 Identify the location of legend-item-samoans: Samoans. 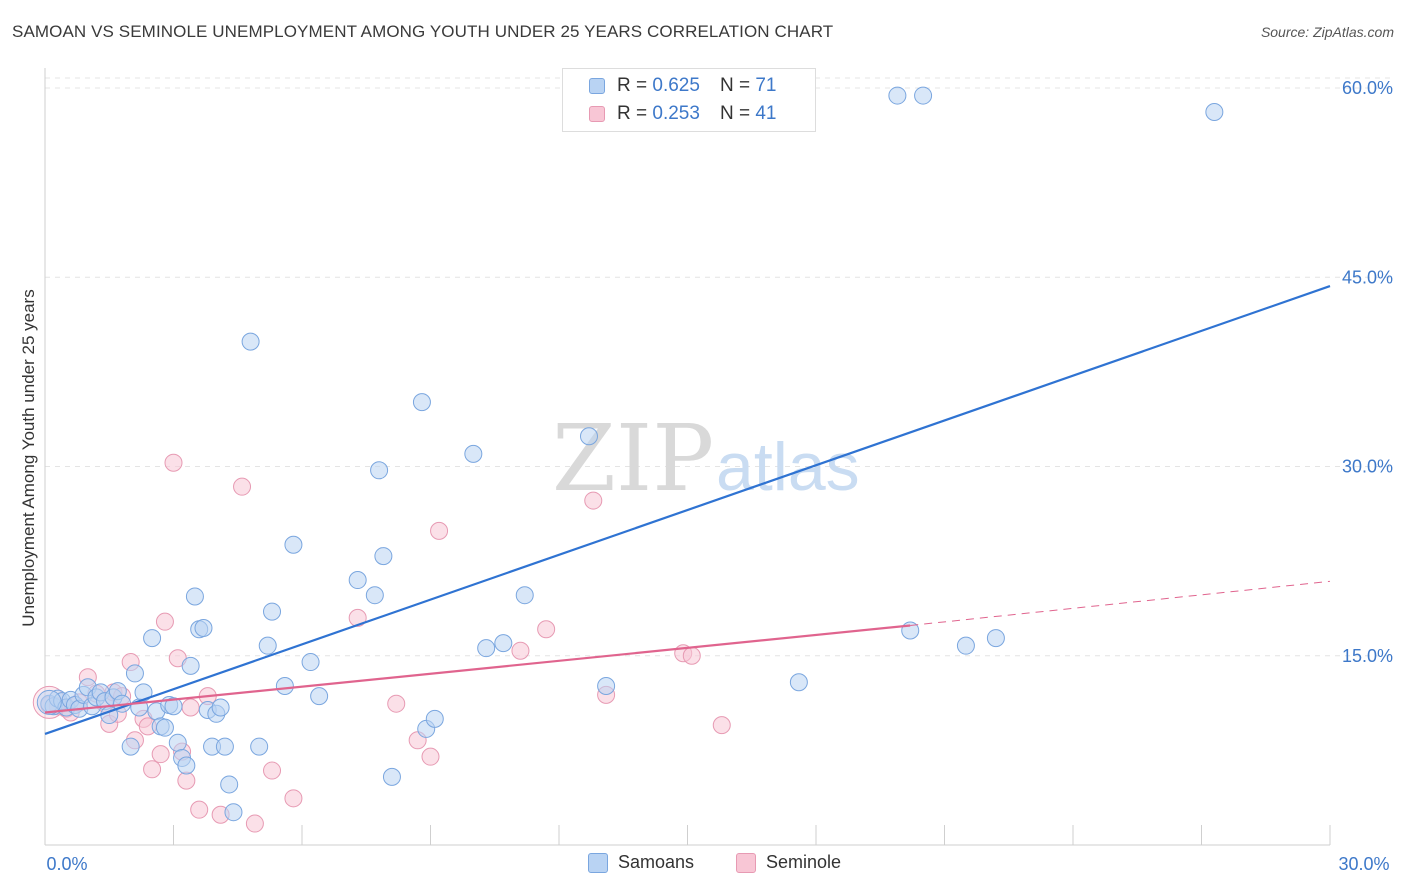
(641, 862).